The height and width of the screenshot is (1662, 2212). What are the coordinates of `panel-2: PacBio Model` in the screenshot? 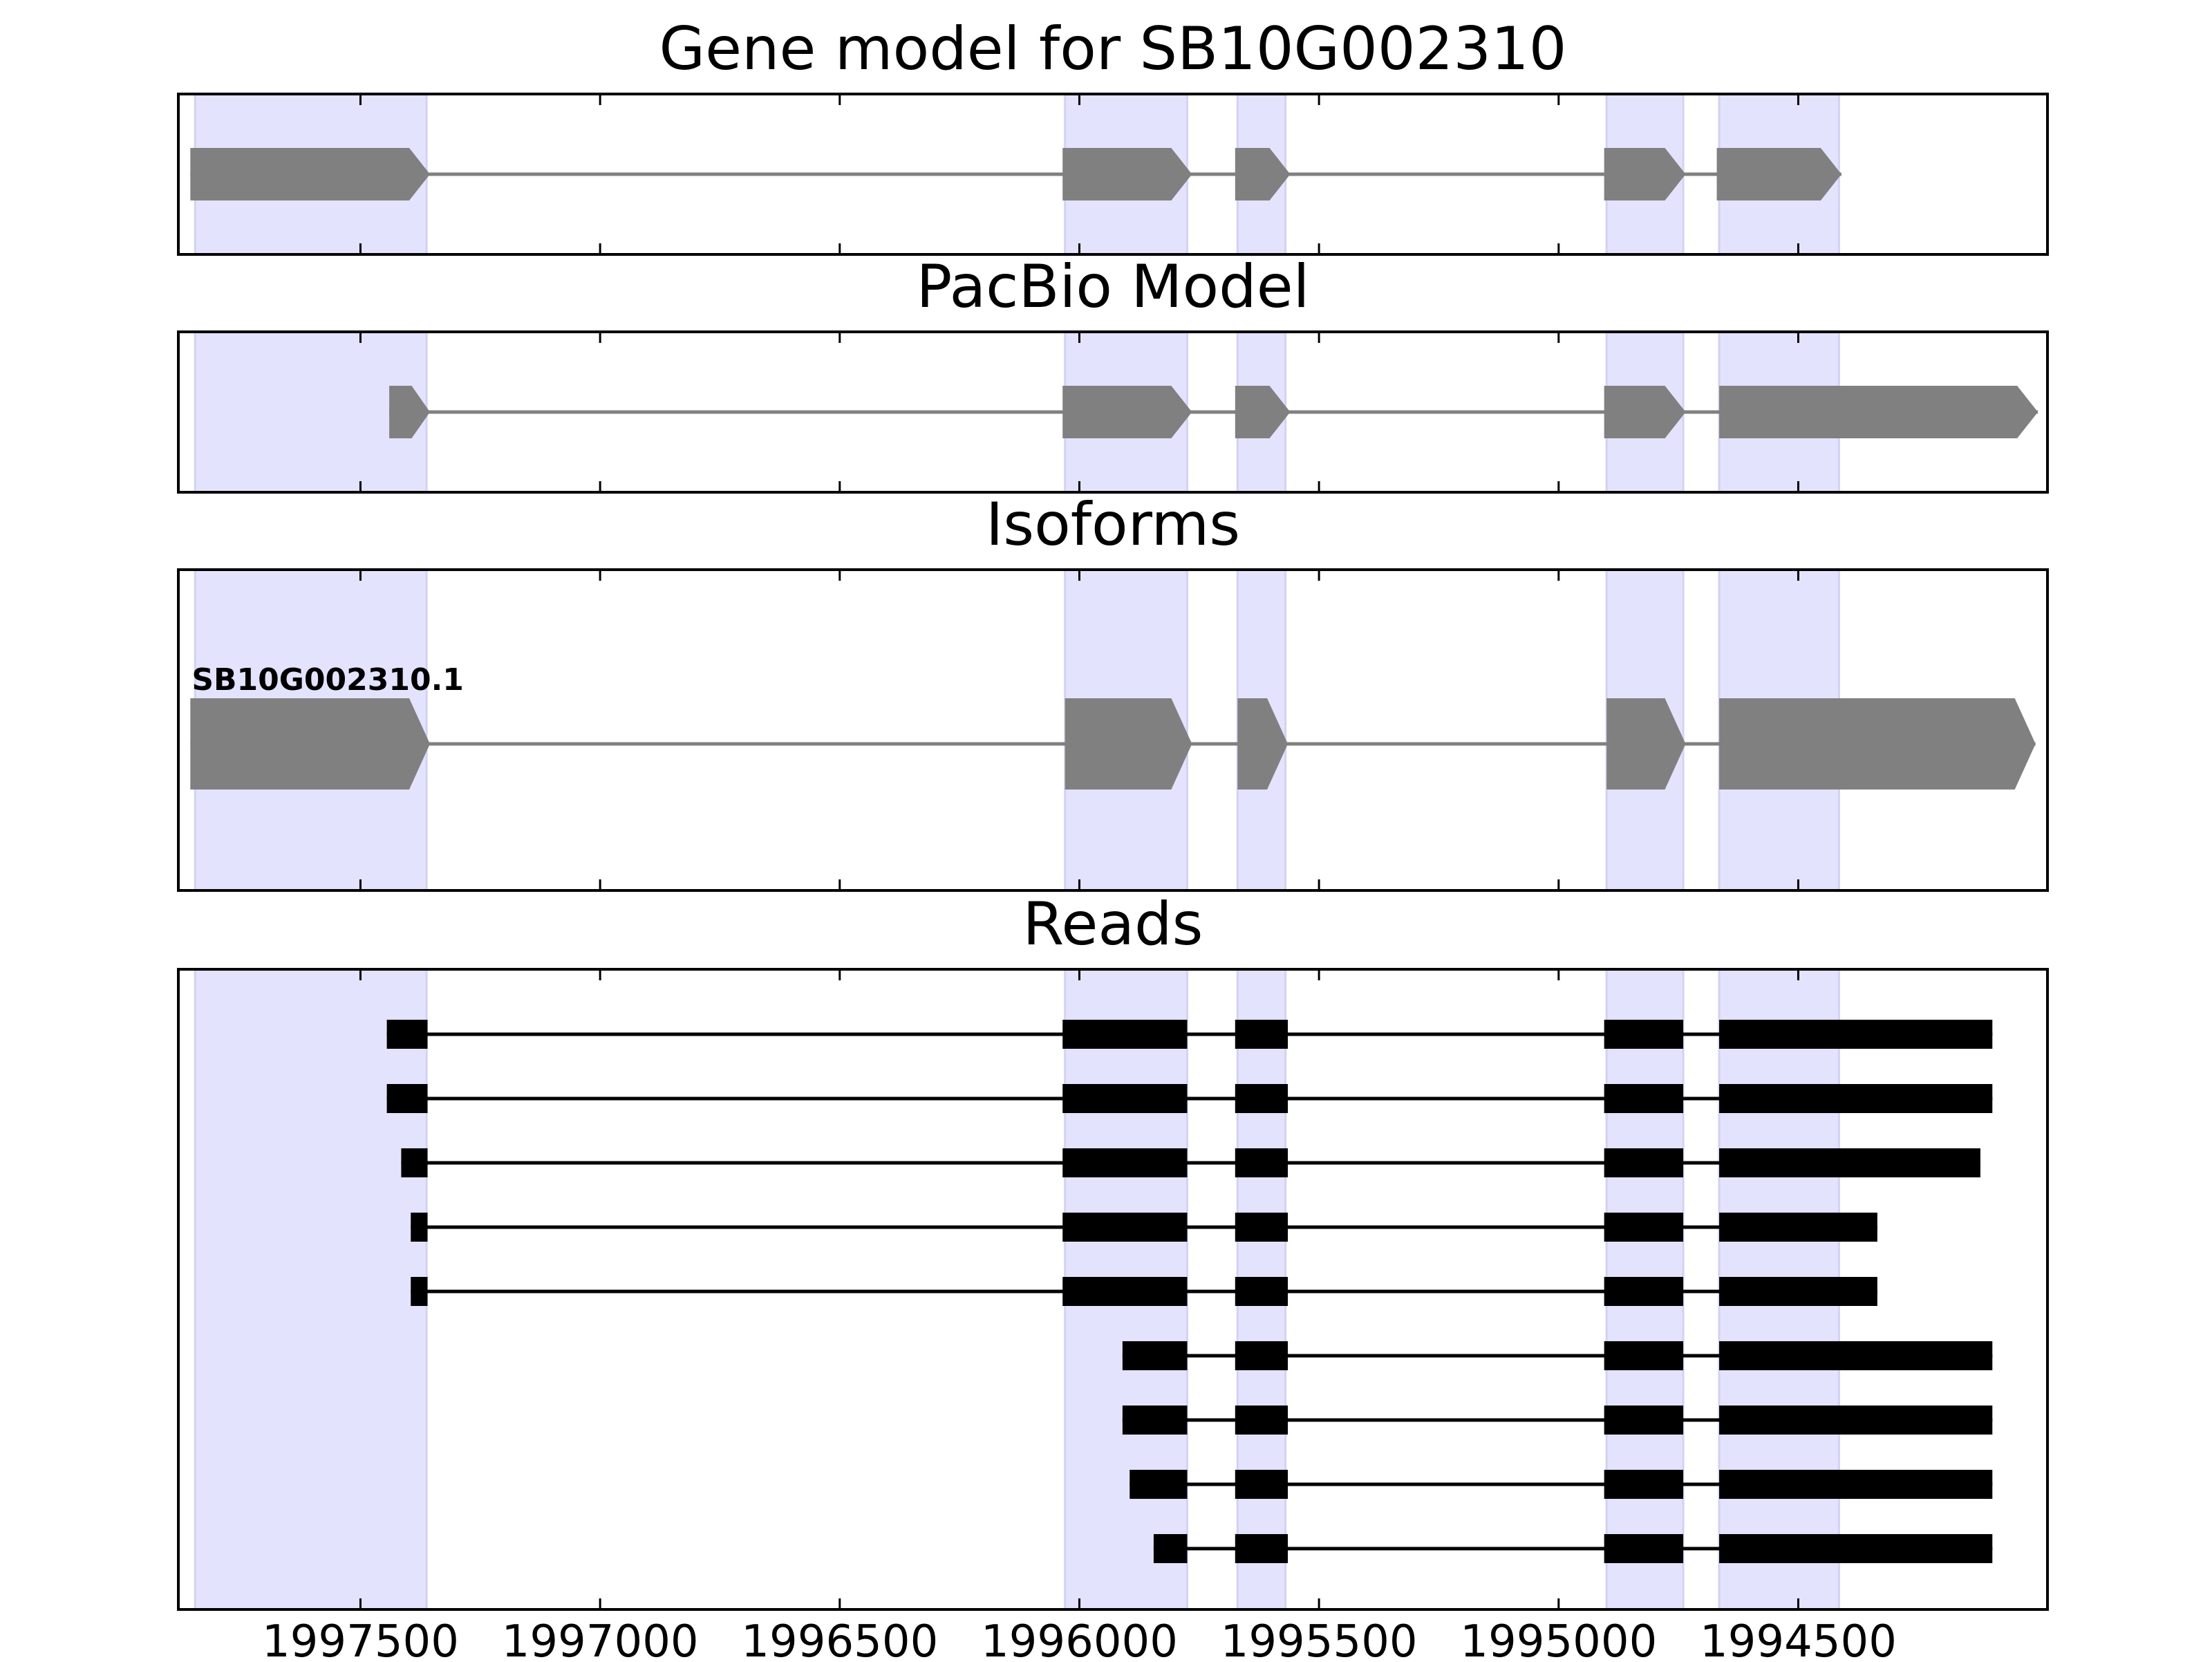 It's located at (1113, 373).